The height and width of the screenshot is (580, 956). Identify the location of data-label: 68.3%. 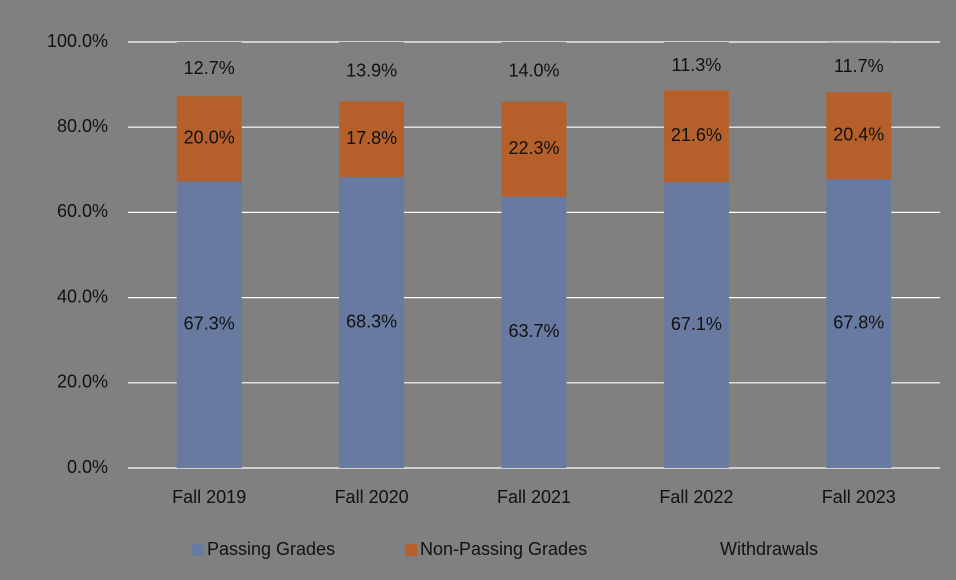
(371, 321).